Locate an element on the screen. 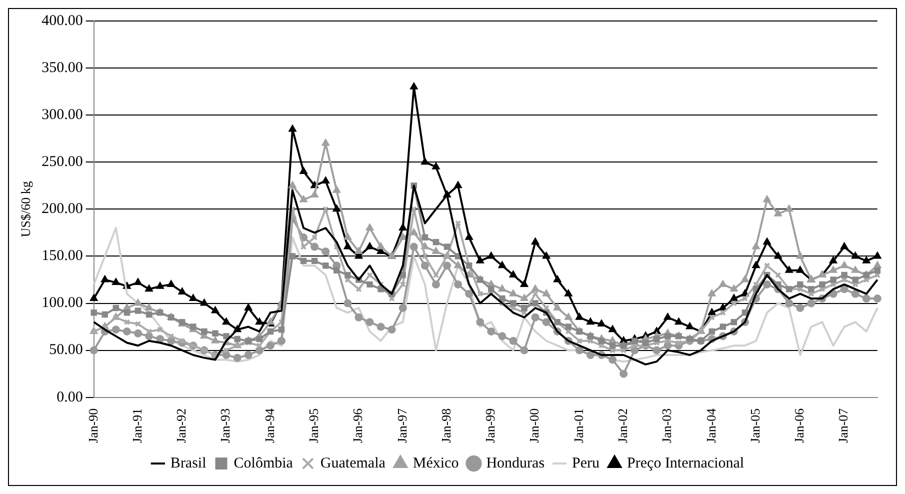 The height and width of the screenshot is (494, 905). y-tick-label: 50.00 is located at coordinates (66, 350).